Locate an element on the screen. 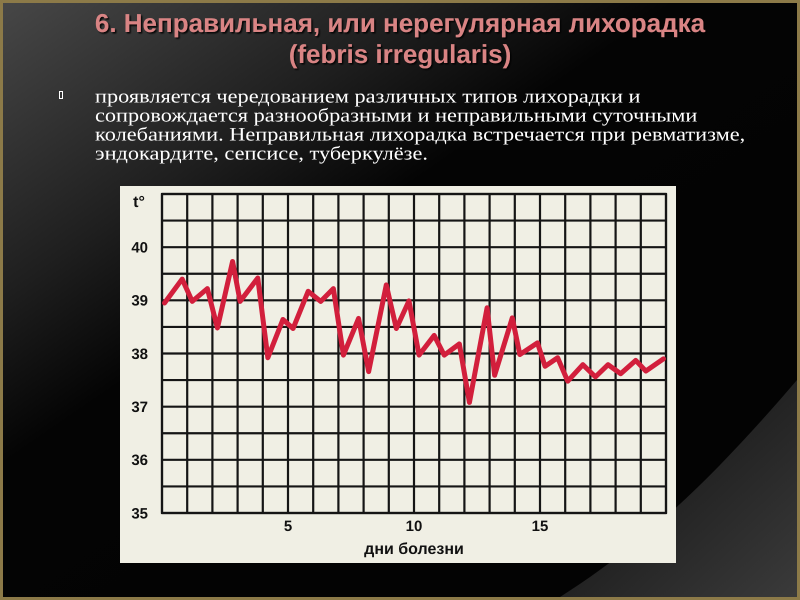 The height and width of the screenshot is (600, 800). x-tick-label: 10 is located at coordinates (414, 526).